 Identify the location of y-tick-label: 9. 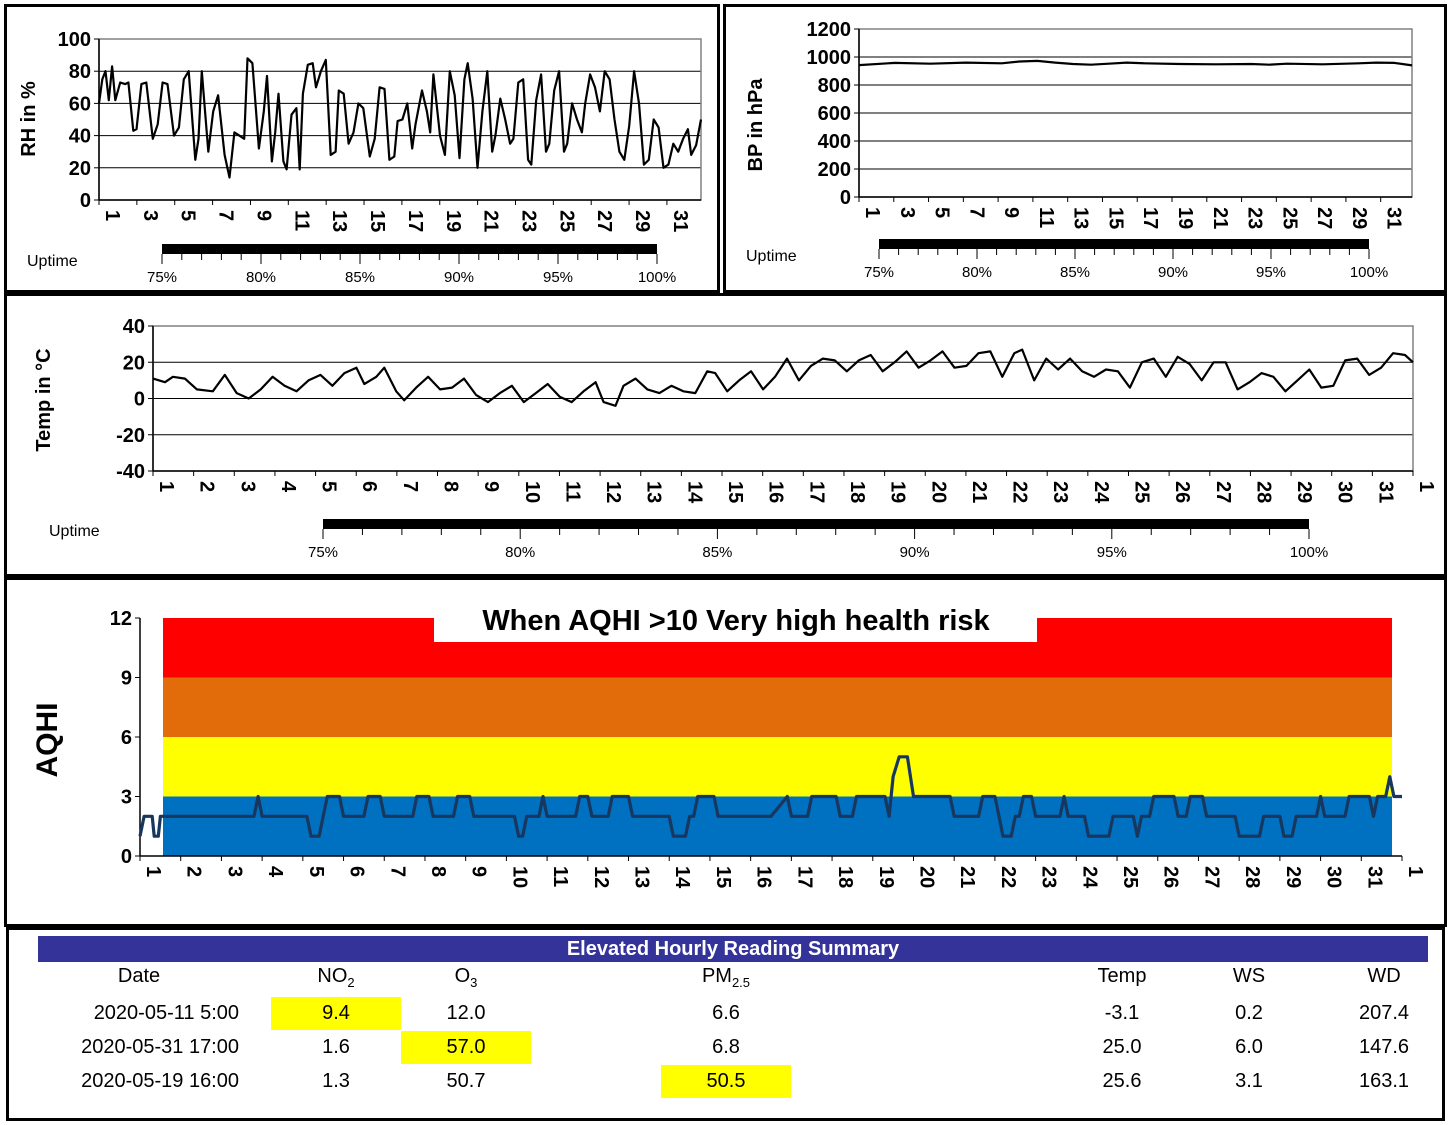
(126, 679).